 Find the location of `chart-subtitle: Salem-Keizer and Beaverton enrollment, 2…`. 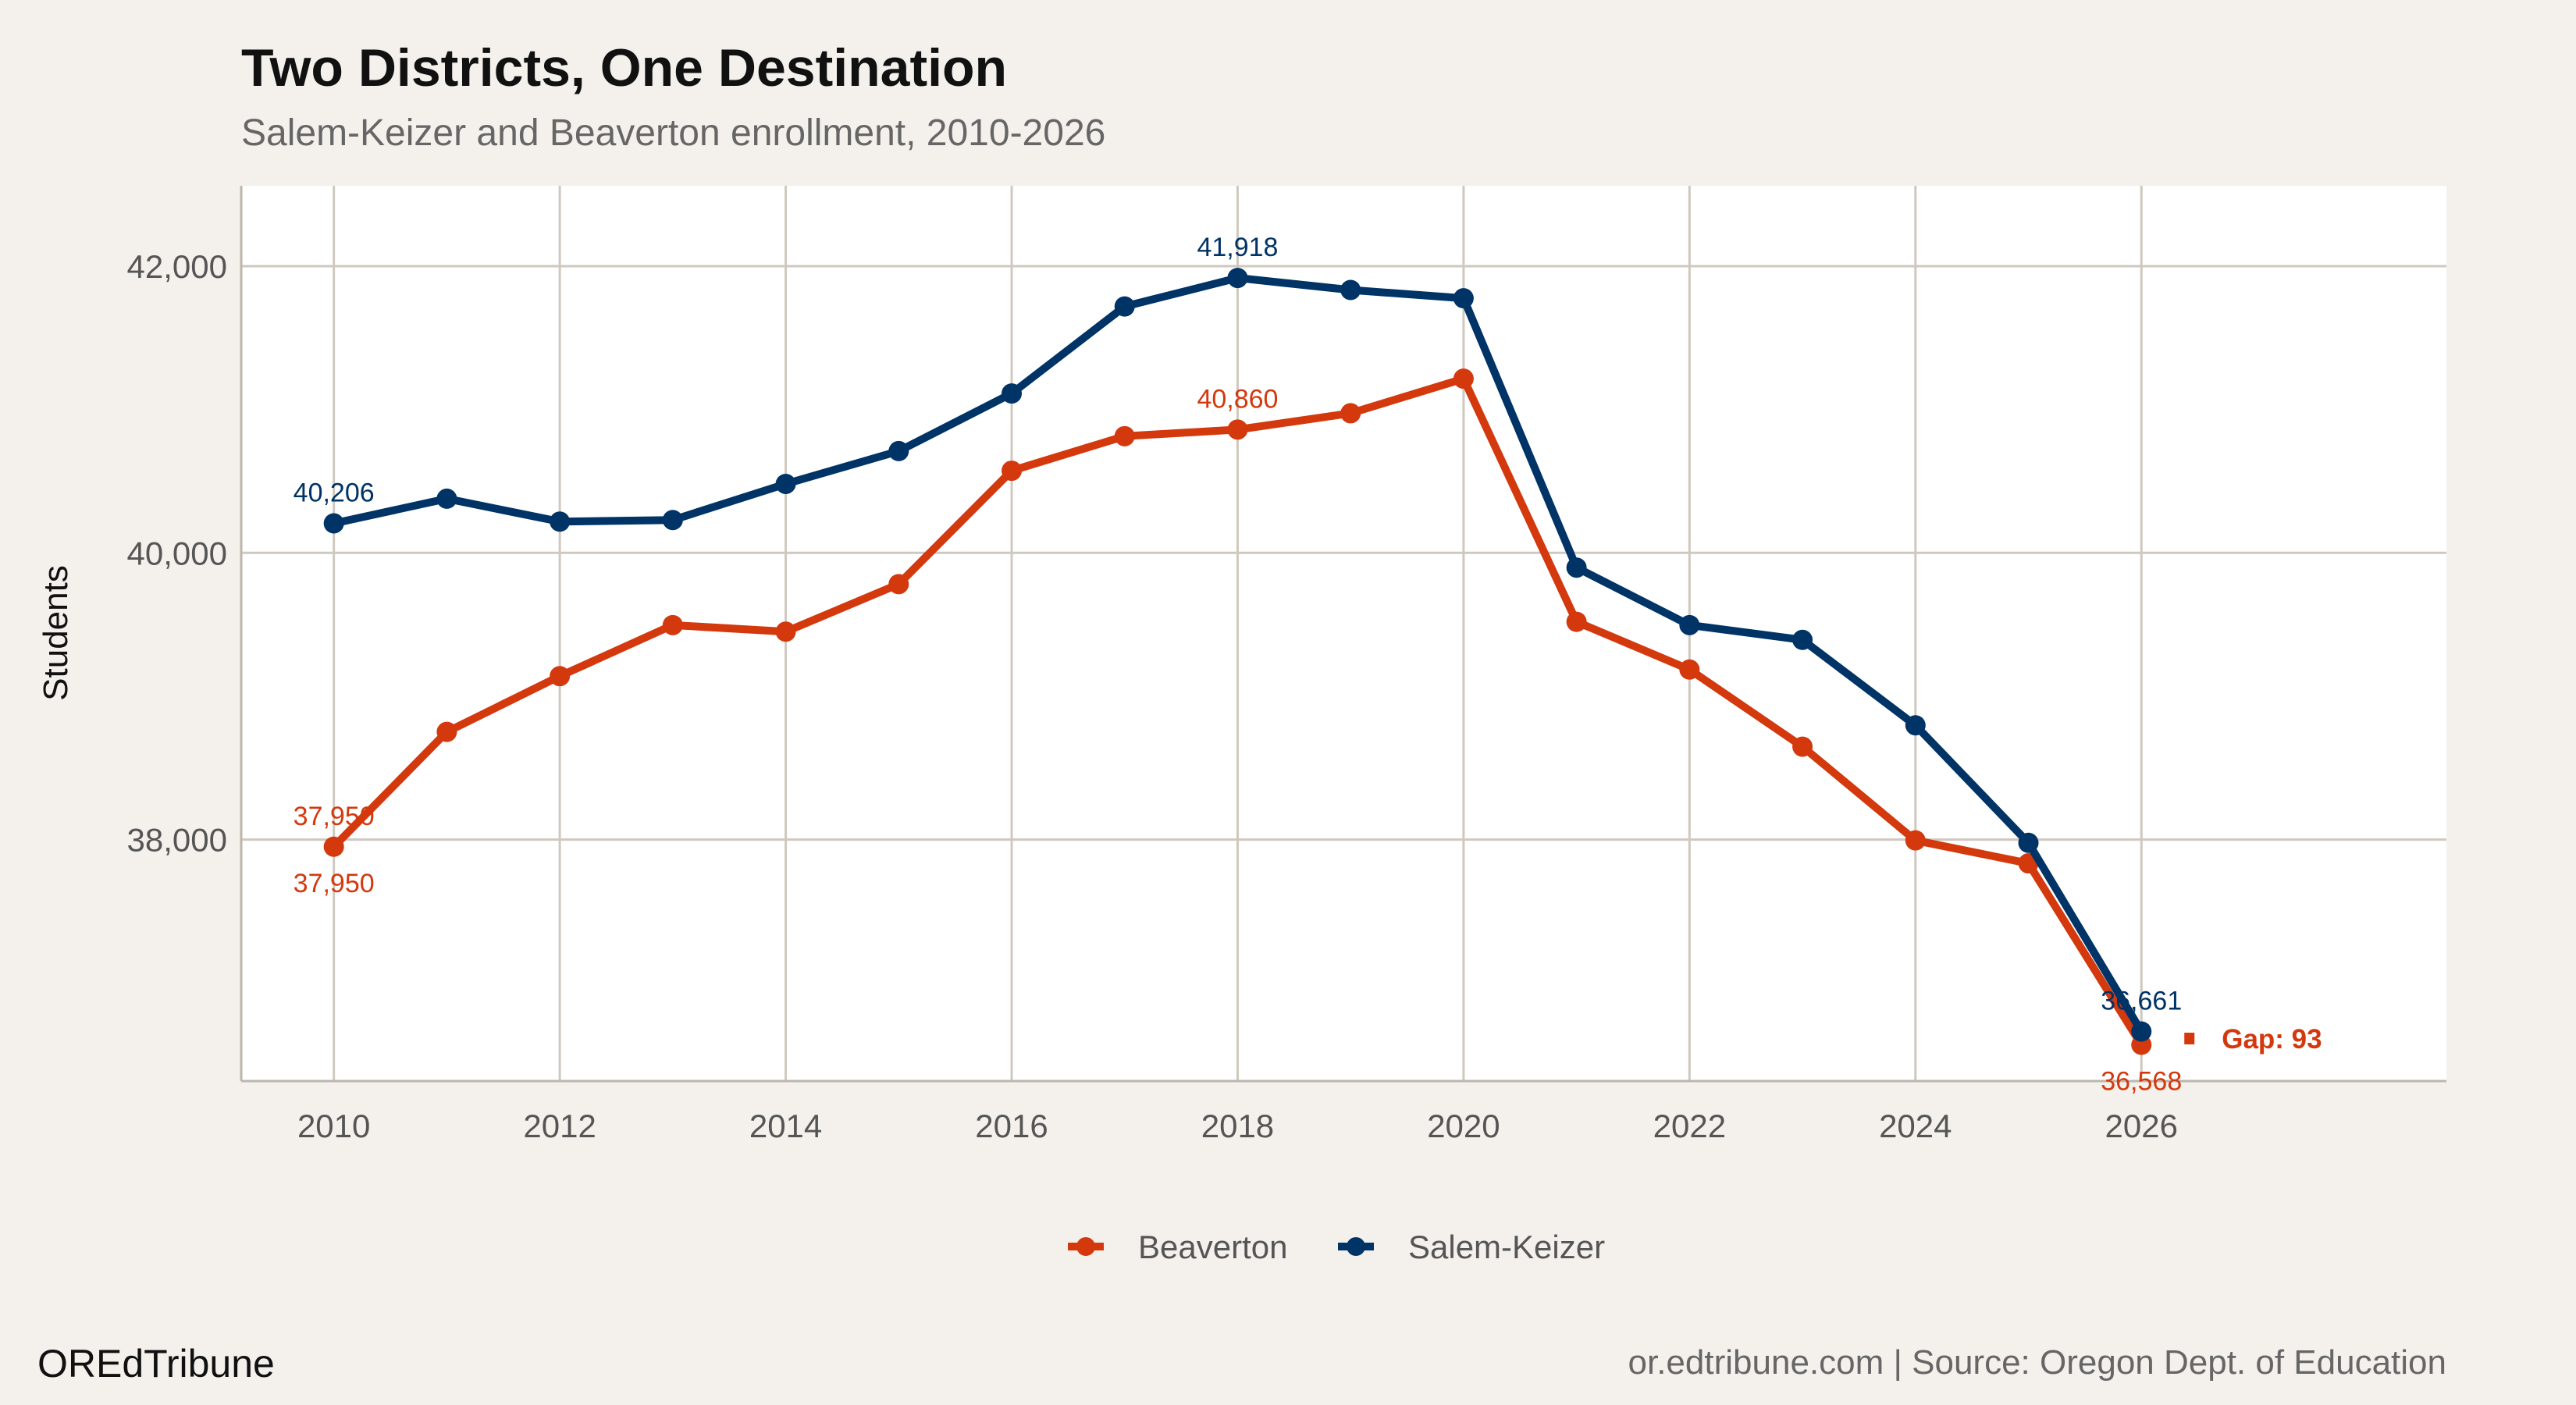

chart-subtitle: Salem-Keizer and Beaverton enrollment, 2… is located at coordinates (673, 133).